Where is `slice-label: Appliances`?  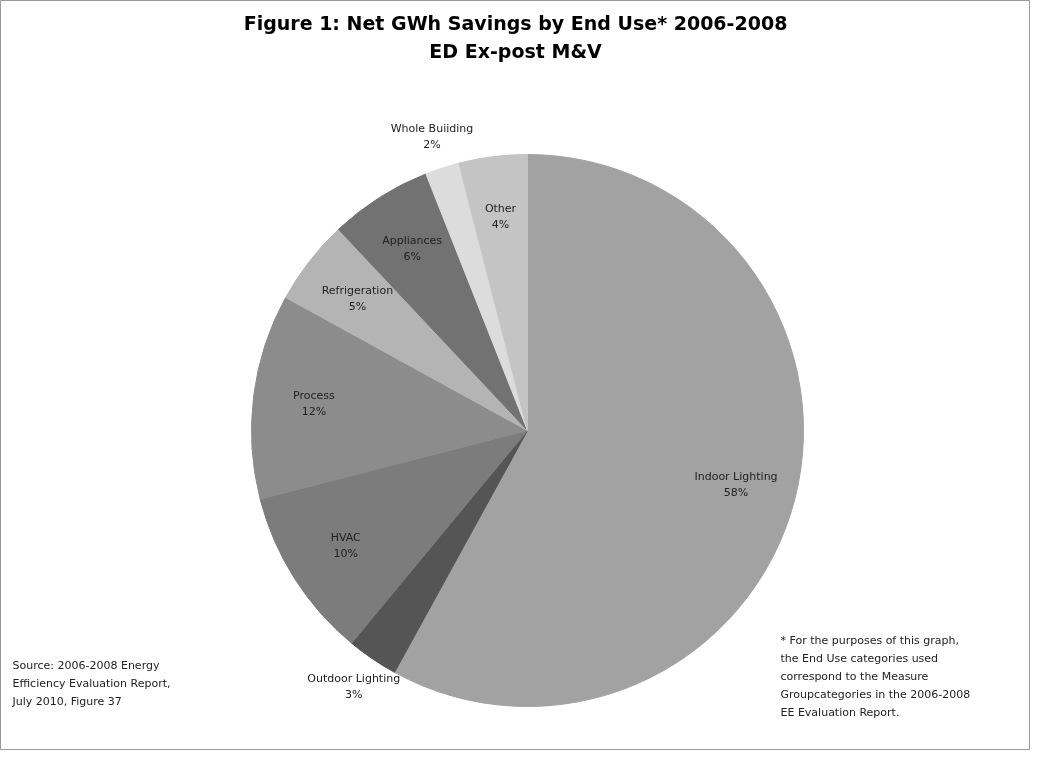
slice-label: Appliances is located at coordinates (412, 241).